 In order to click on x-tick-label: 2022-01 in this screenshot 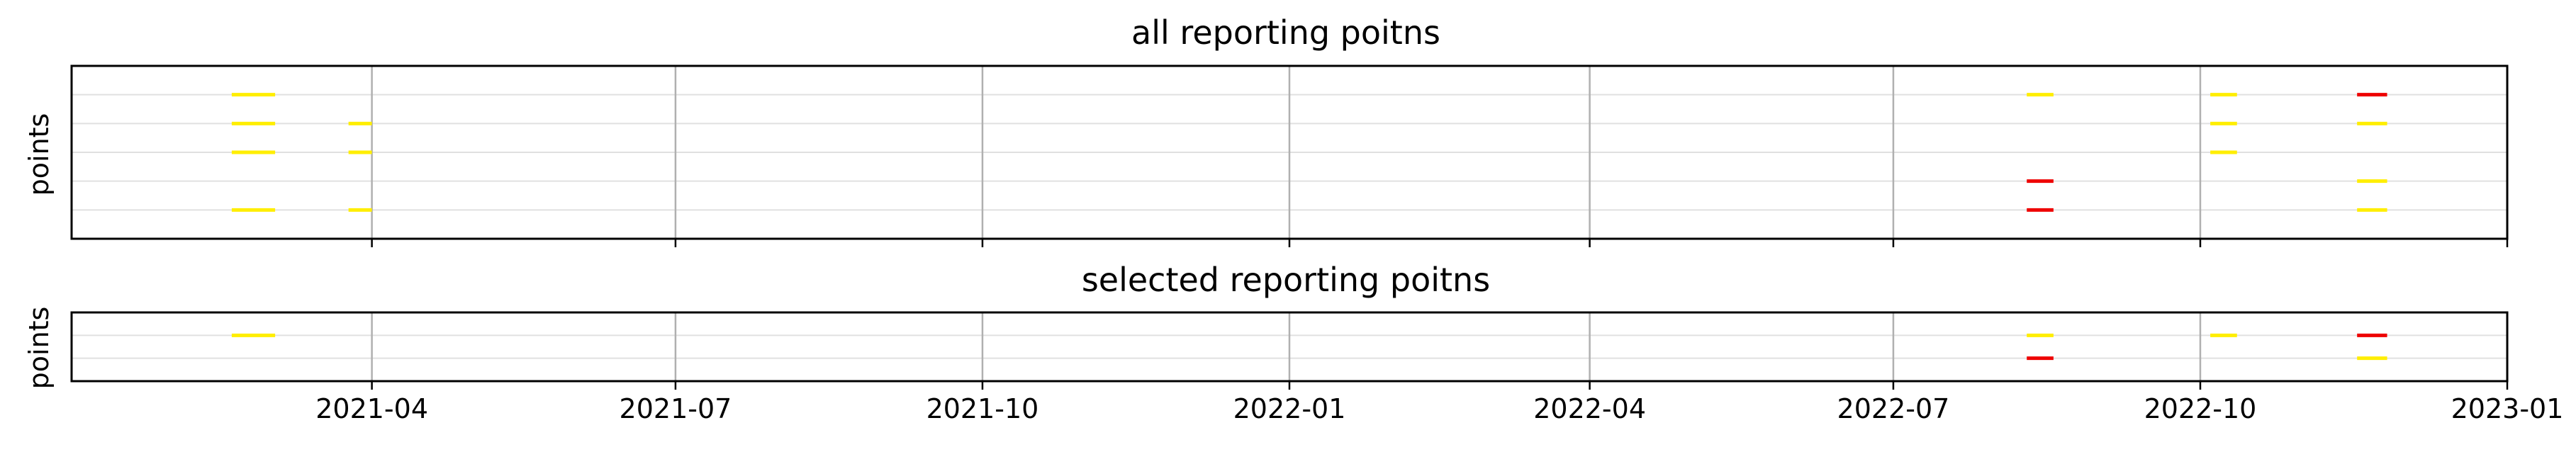, I will do `click(1289, 409)`.